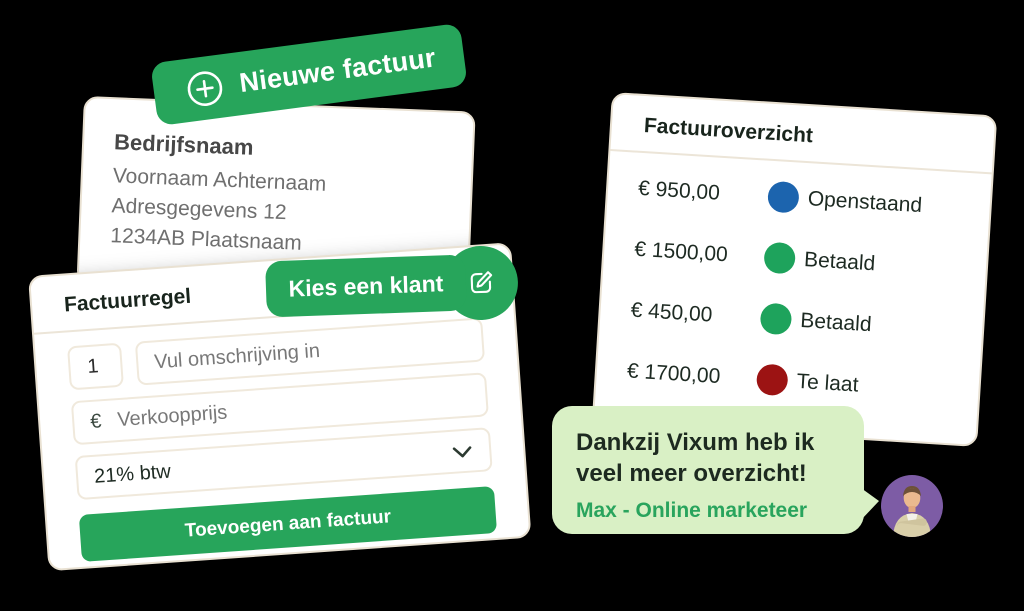 The height and width of the screenshot is (611, 1024). I want to click on euro-symbol: €, so click(96, 421).